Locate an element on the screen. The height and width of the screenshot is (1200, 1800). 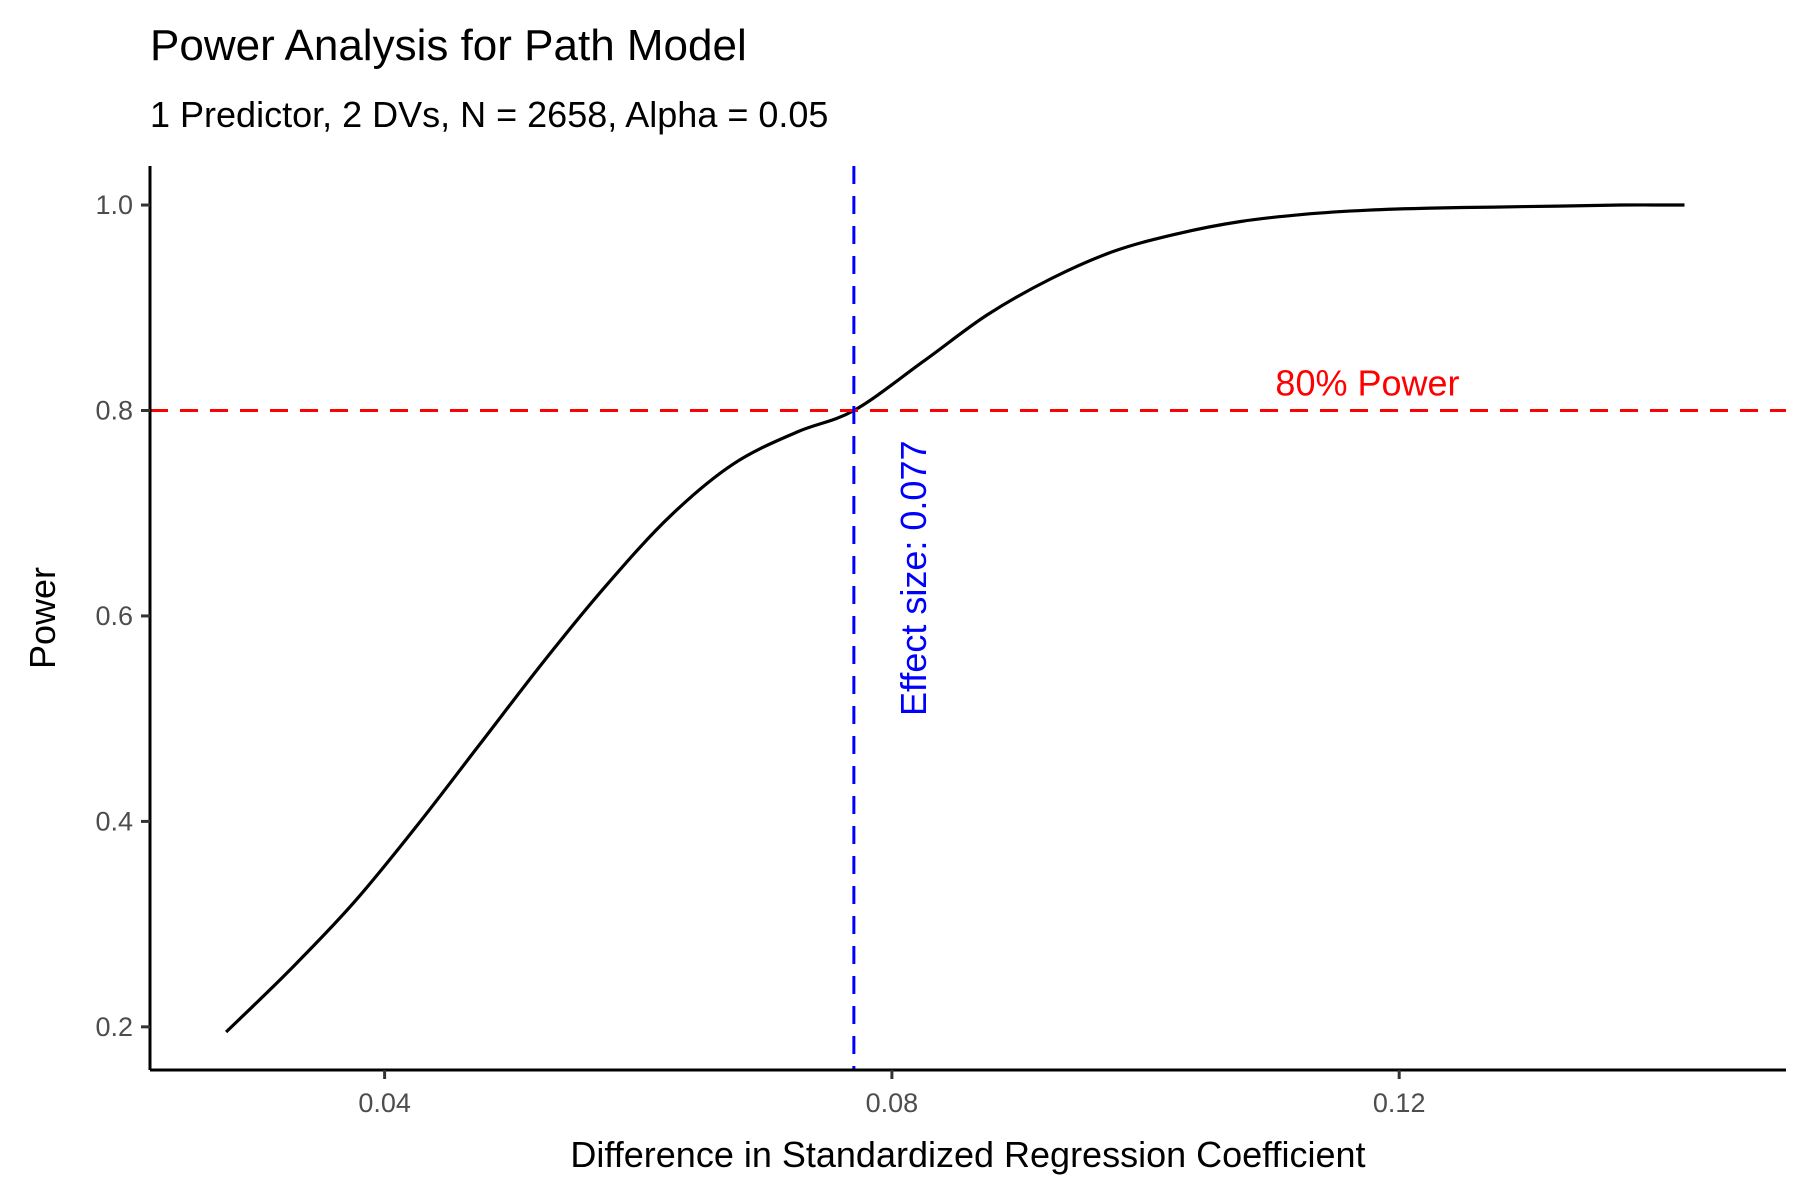
y-tick-label: 0.8 is located at coordinates (114, 410).